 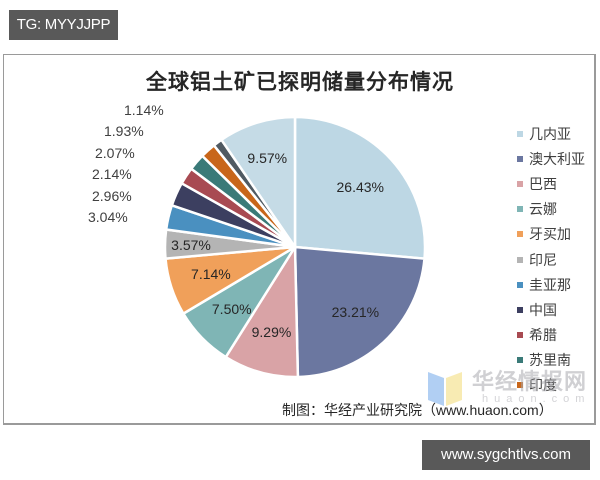 What do you see at coordinates (231, 308) in the screenshot?
I see `pie-slice-label: 7.50%` at bounding box center [231, 308].